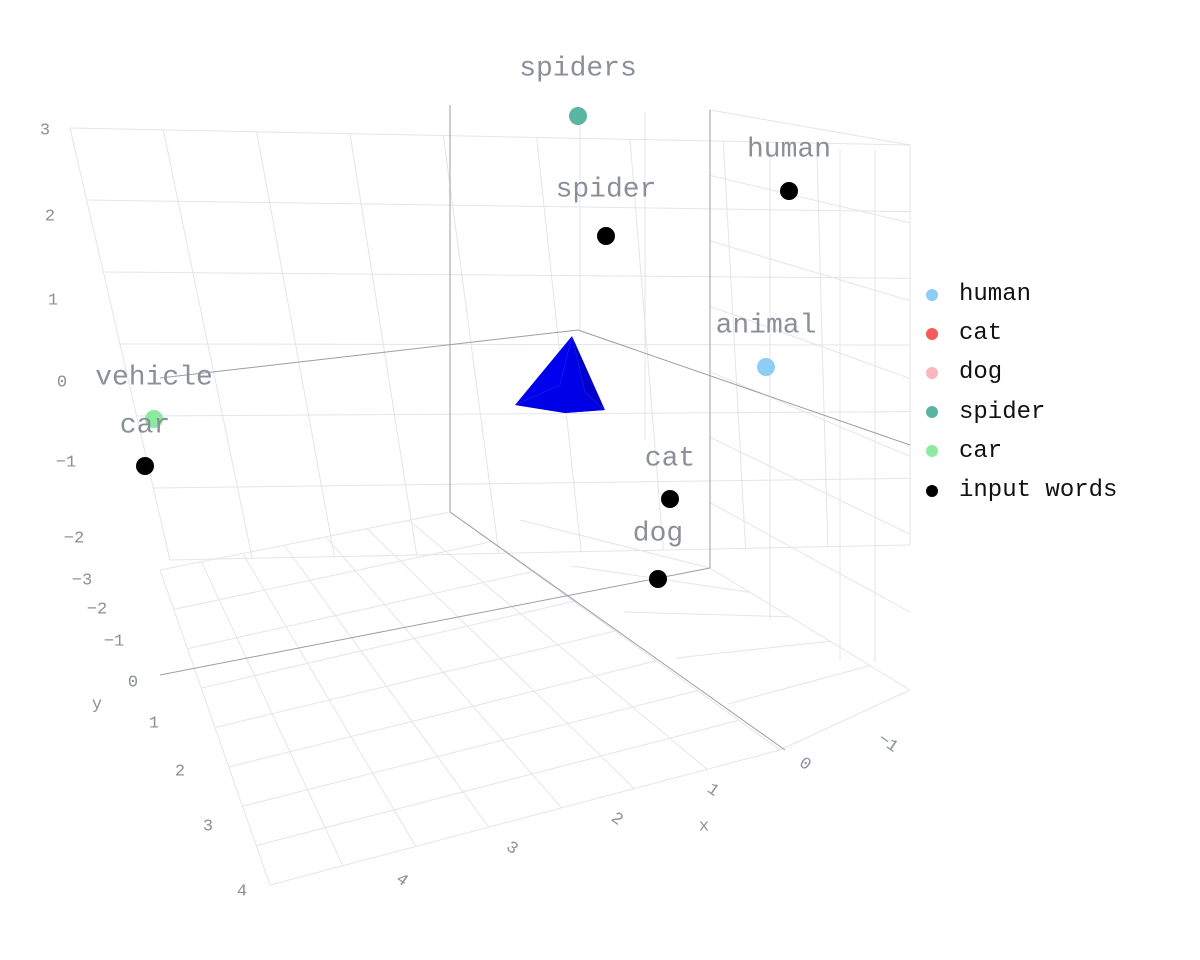 This screenshot has height=960, width=1200. Describe the element at coordinates (242, 891) in the screenshot. I see `y-tick-label: 4` at that location.